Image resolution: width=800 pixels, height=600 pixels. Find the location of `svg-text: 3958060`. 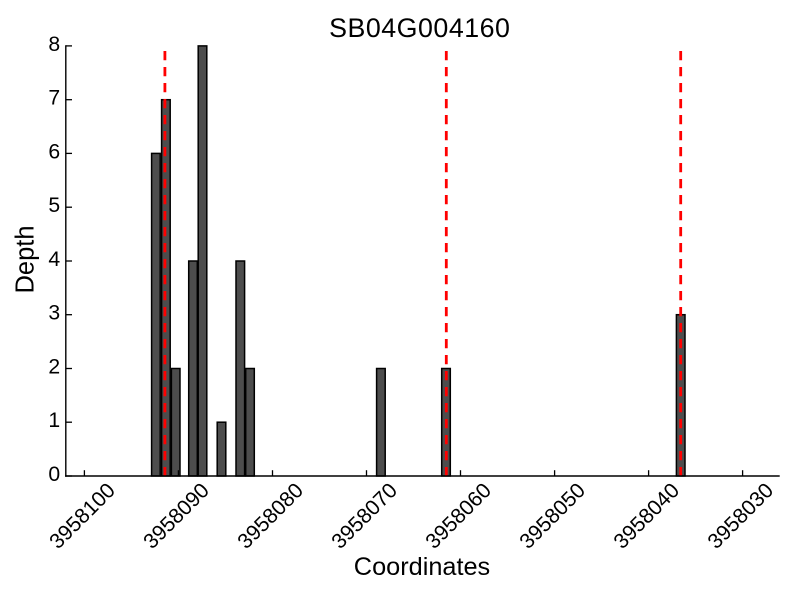

svg-text: 3958060 is located at coordinates (458, 516).